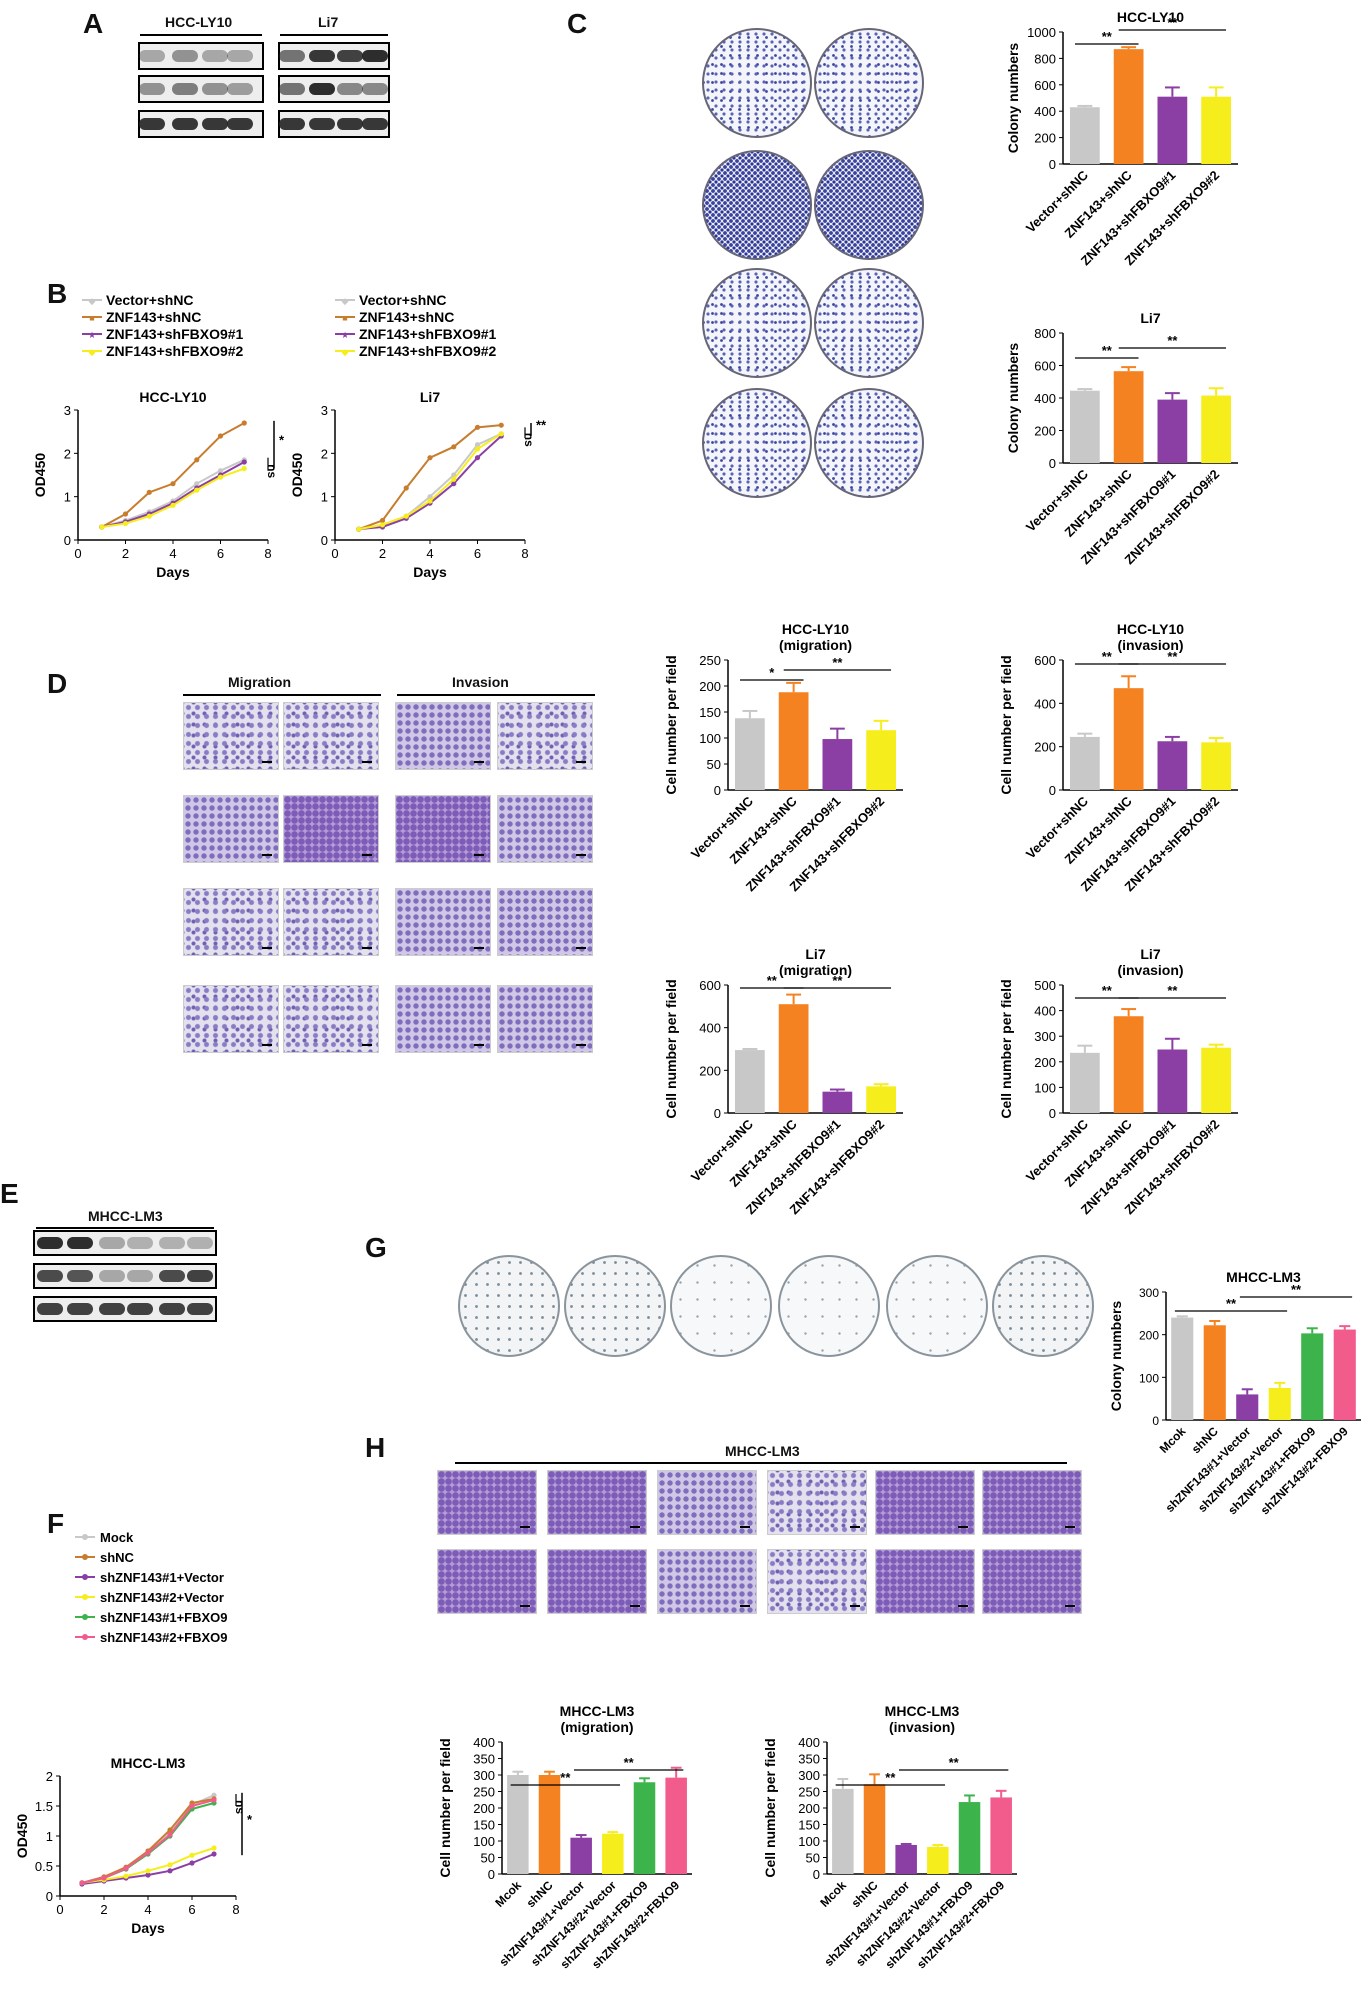 The image size is (1368, 2002). I want to click on y-axis-label: Cell number per field, so click(1006, 1048).